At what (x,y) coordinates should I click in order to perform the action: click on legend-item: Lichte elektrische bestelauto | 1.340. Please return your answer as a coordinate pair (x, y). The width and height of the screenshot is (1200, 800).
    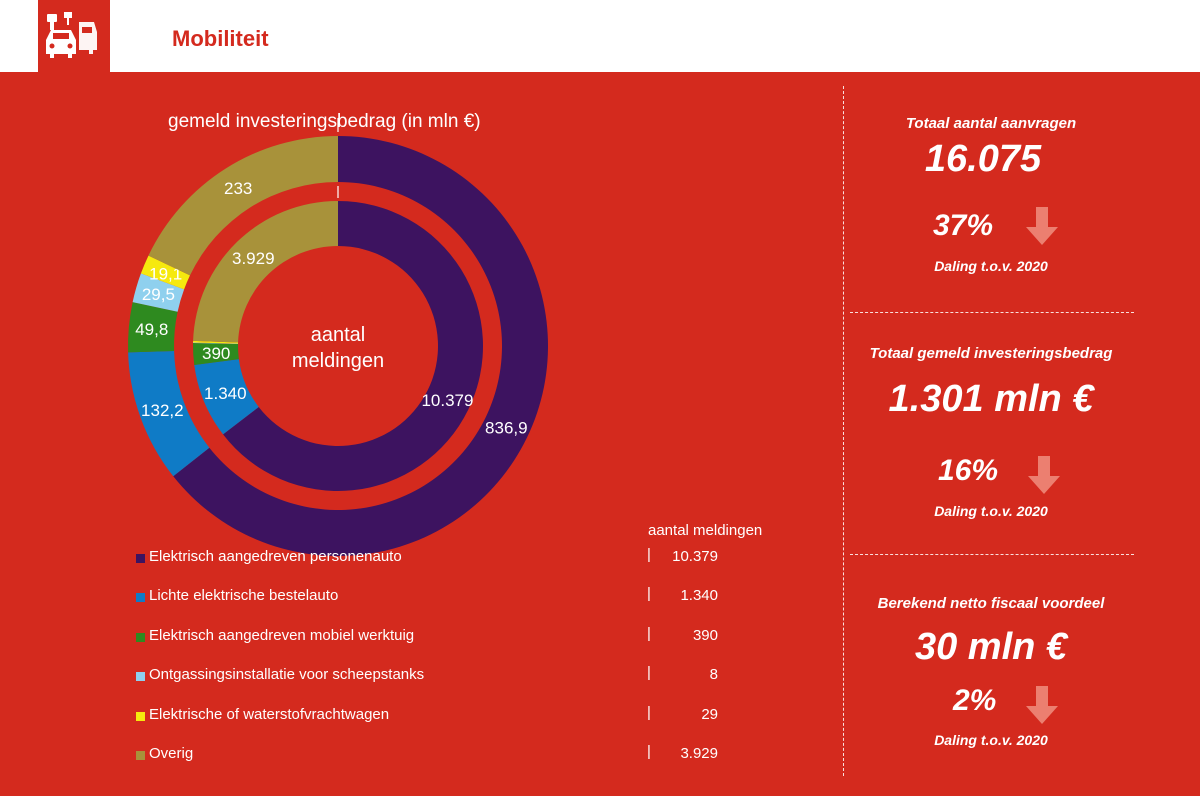
    Looking at the image, I should click on (436, 604).